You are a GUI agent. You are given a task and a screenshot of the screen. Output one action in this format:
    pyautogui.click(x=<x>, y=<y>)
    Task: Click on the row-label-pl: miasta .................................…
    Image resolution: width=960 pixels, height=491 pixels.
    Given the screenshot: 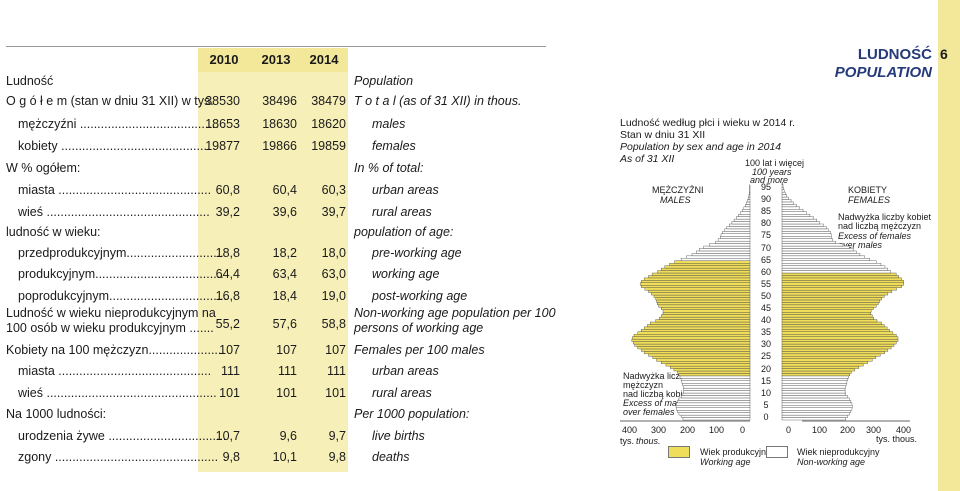 What is the action you would take?
    pyautogui.click(x=115, y=371)
    